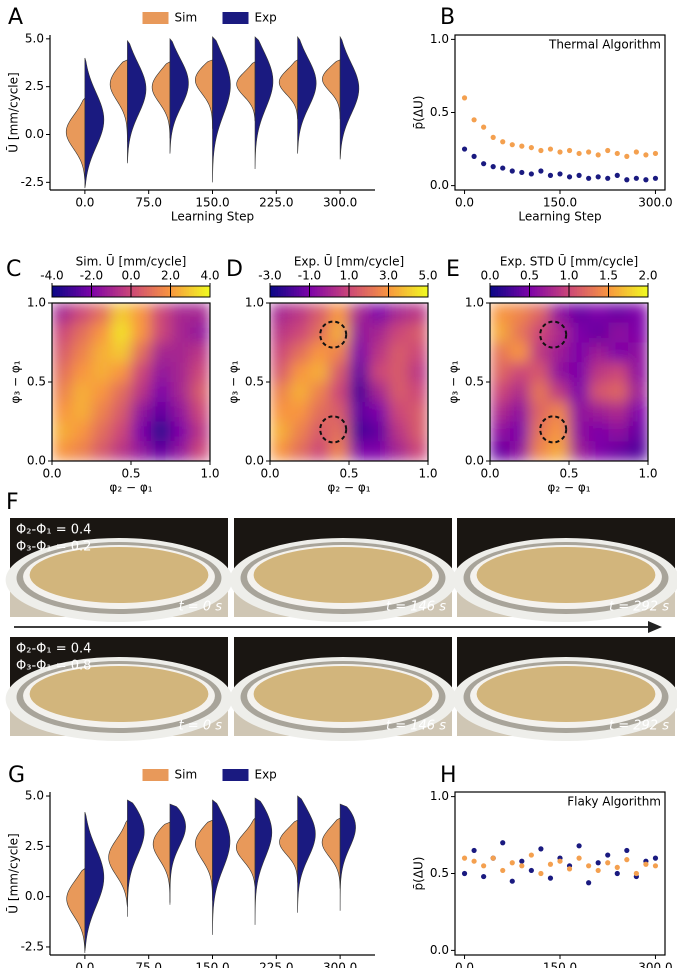  Describe the element at coordinates (91, 276) in the screenshot. I see `colorbar-tick-label: -2.0` at that location.